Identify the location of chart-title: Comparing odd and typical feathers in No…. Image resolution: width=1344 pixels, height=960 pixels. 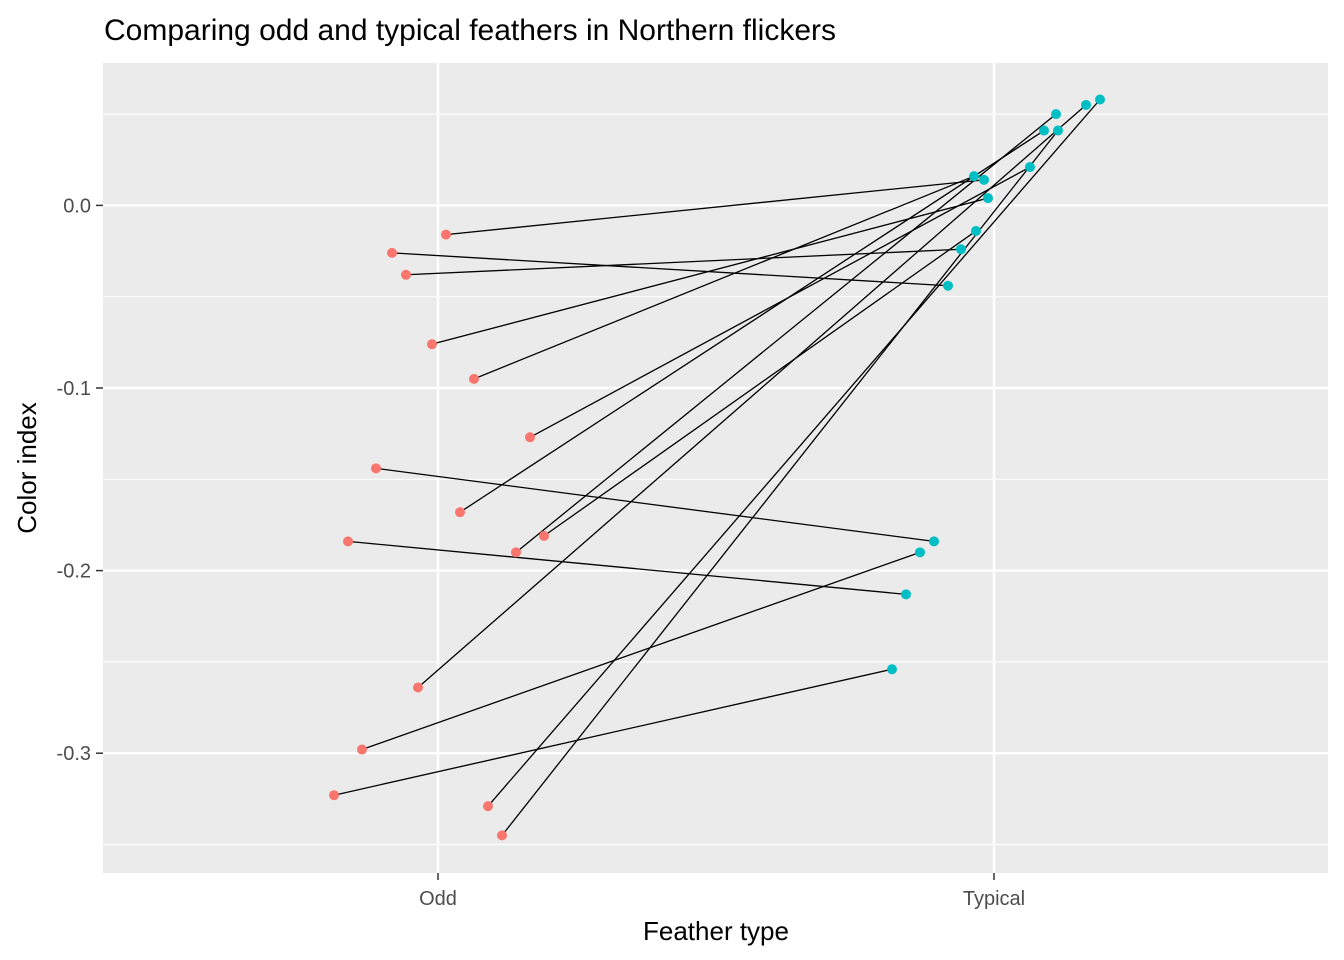
(470, 30).